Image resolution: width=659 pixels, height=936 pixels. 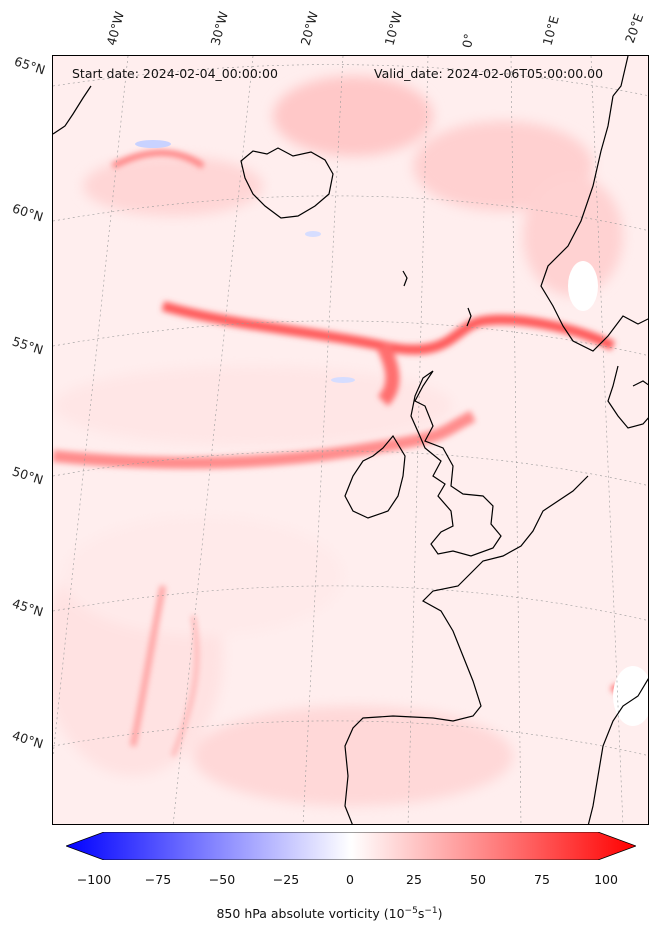 What do you see at coordinates (28, 345) in the screenshot?
I see `lat-label-55n: 55°N` at bounding box center [28, 345].